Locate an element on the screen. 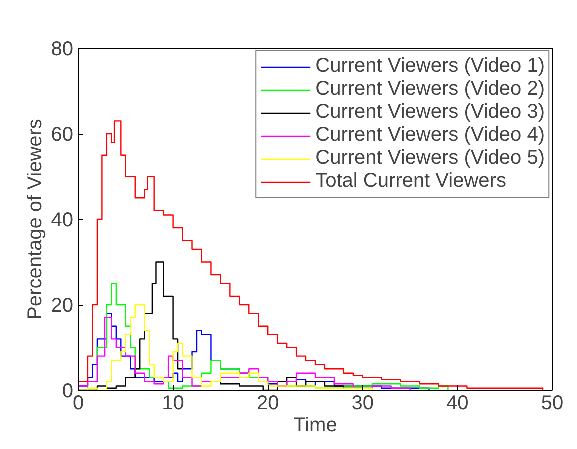 Image resolution: width=577 pixels, height=449 pixels. x-tick-label: 10 is located at coordinates (173, 403).